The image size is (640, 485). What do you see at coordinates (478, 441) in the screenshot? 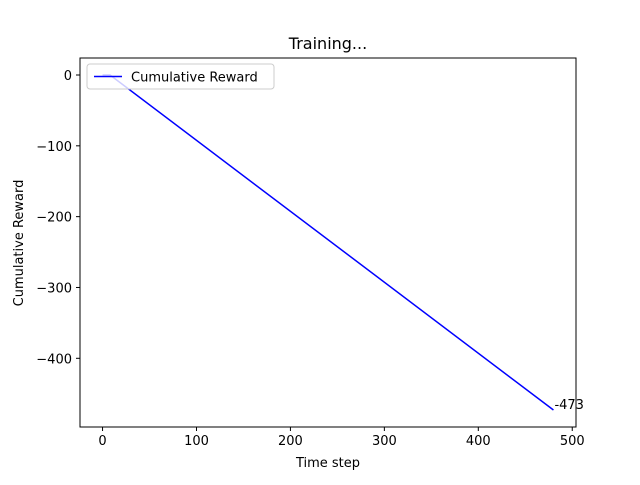
I see `x-tick-label: 400` at bounding box center [478, 441].